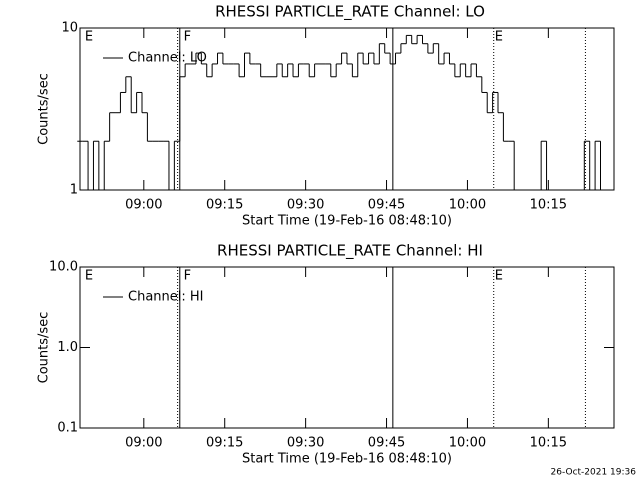 The image size is (640, 480). Describe the element at coordinates (63, 267) in the screenshot. I see `y-tick-label: 10.0` at that location.